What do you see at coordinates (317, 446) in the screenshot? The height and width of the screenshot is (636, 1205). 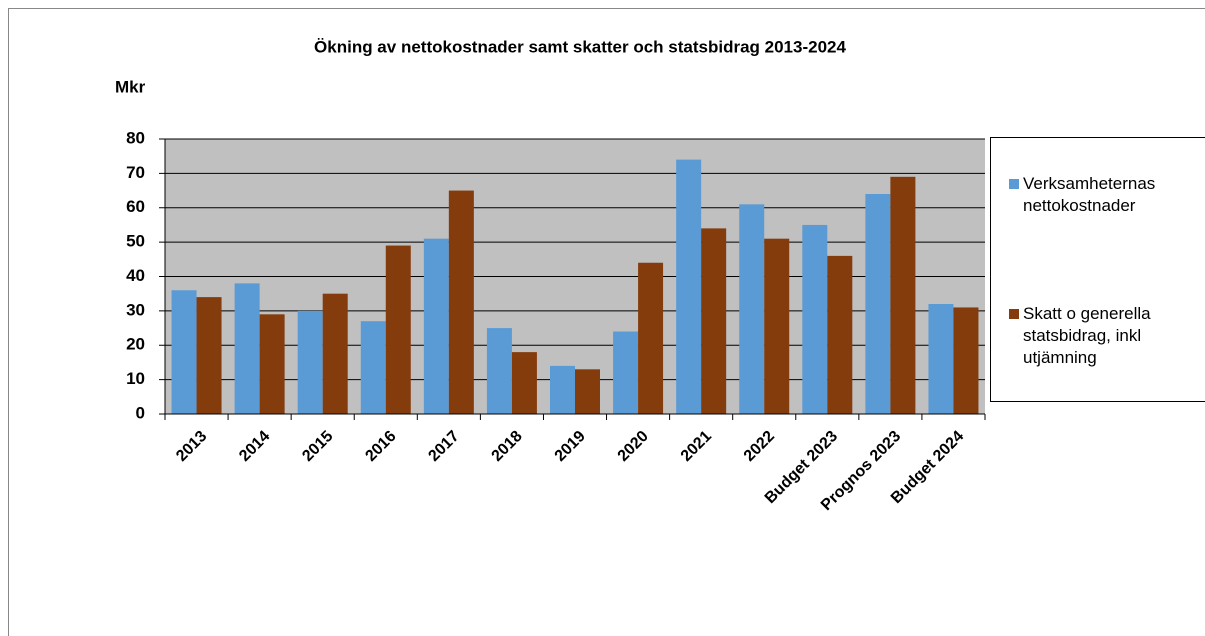 I see `x-tick-label: 2015` at bounding box center [317, 446].